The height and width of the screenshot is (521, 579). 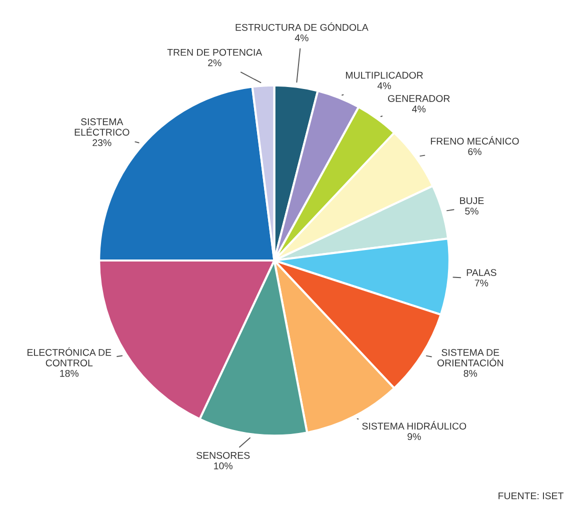 I want to click on data-label: 5%, so click(x=471, y=211).